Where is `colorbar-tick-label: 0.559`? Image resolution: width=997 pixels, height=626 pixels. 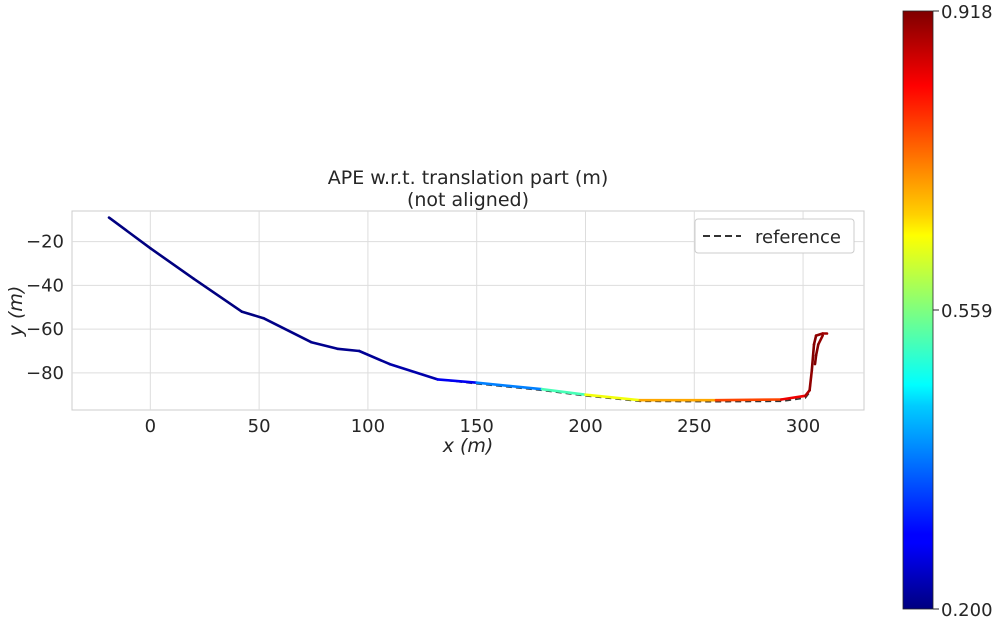
colorbar-tick-label: 0.559 is located at coordinates (967, 311).